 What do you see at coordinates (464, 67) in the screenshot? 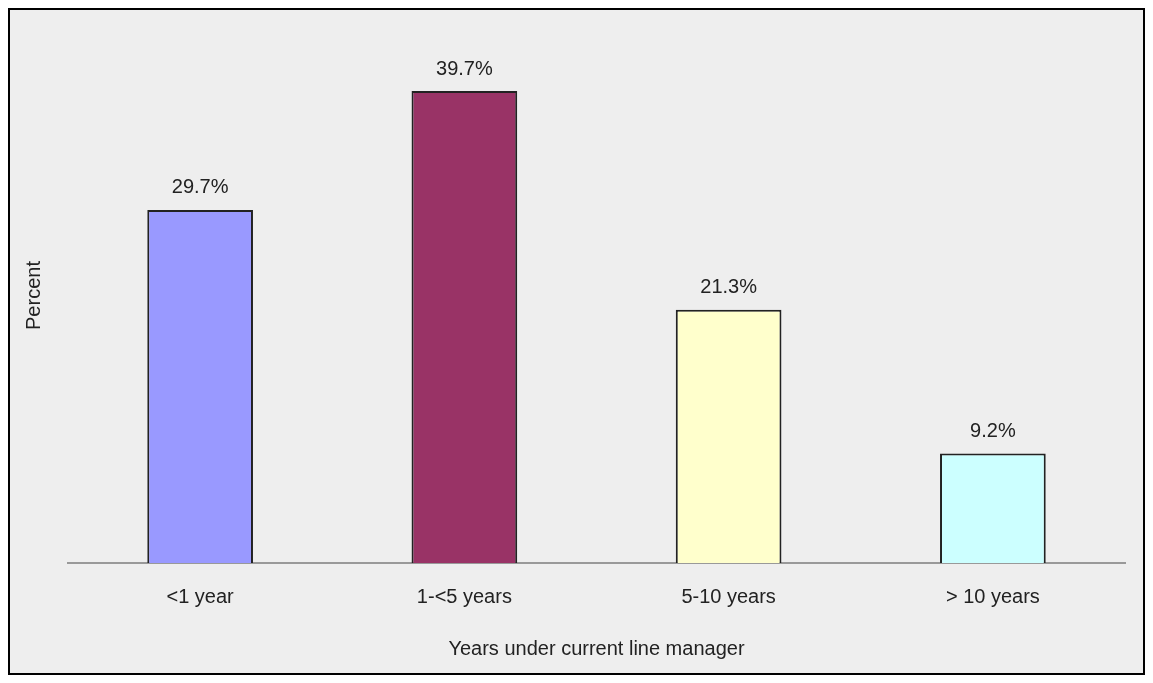
I see `data-label: 39.7%` at bounding box center [464, 67].